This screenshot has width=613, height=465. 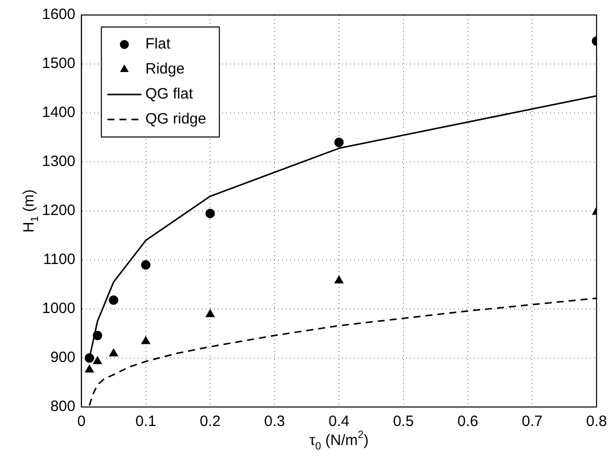 I want to click on y-tick-label: 900, so click(x=63, y=357).